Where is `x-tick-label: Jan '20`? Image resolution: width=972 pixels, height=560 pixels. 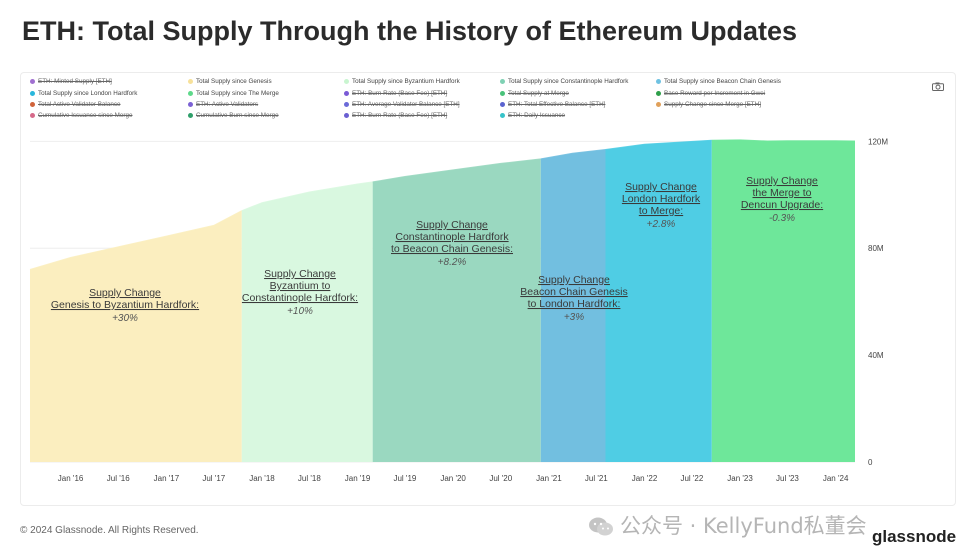 x-tick-label: Jan '20 is located at coordinates (453, 478).